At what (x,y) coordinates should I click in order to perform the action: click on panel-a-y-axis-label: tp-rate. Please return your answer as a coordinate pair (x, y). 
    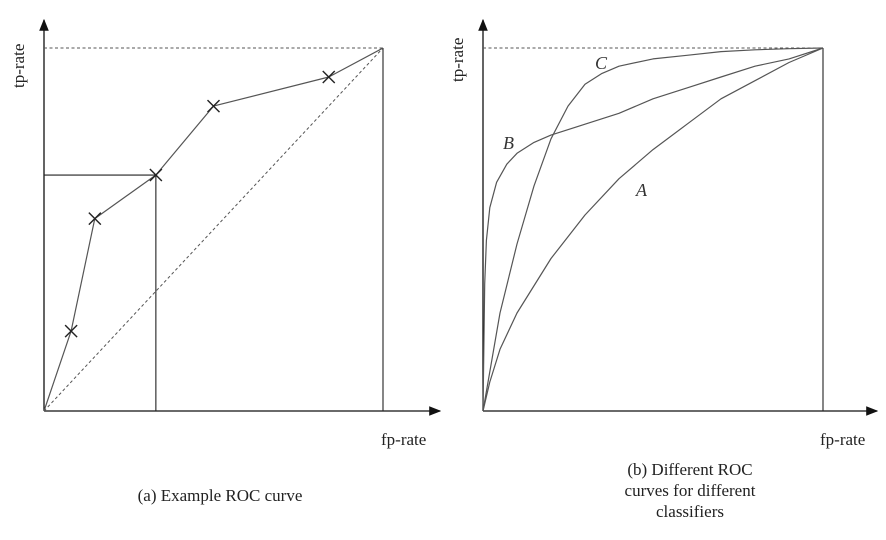
    Looking at the image, I should click on (18, 65).